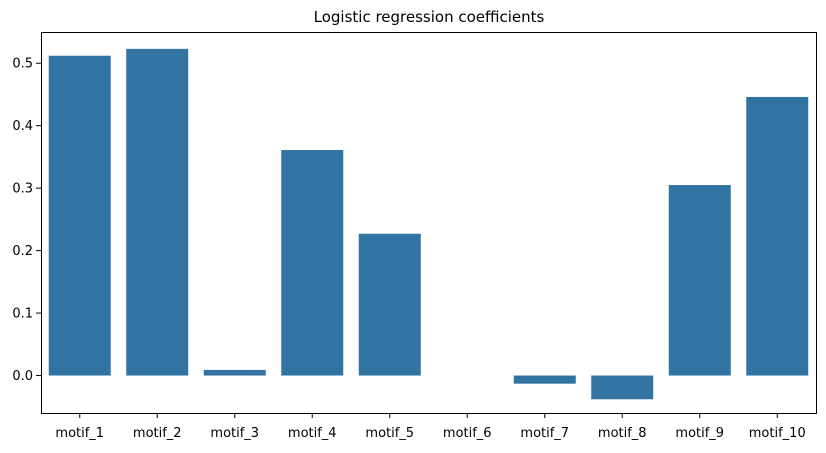 Image resolution: width=826 pixels, height=453 pixels. Describe the element at coordinates (22, 376) in the screenshot. I see `y-tick-label: 0.0` at that location.